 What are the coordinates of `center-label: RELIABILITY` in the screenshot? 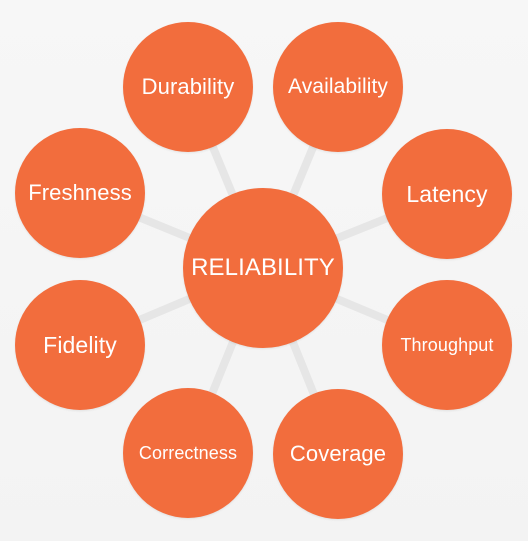 It's located at (263, 267).